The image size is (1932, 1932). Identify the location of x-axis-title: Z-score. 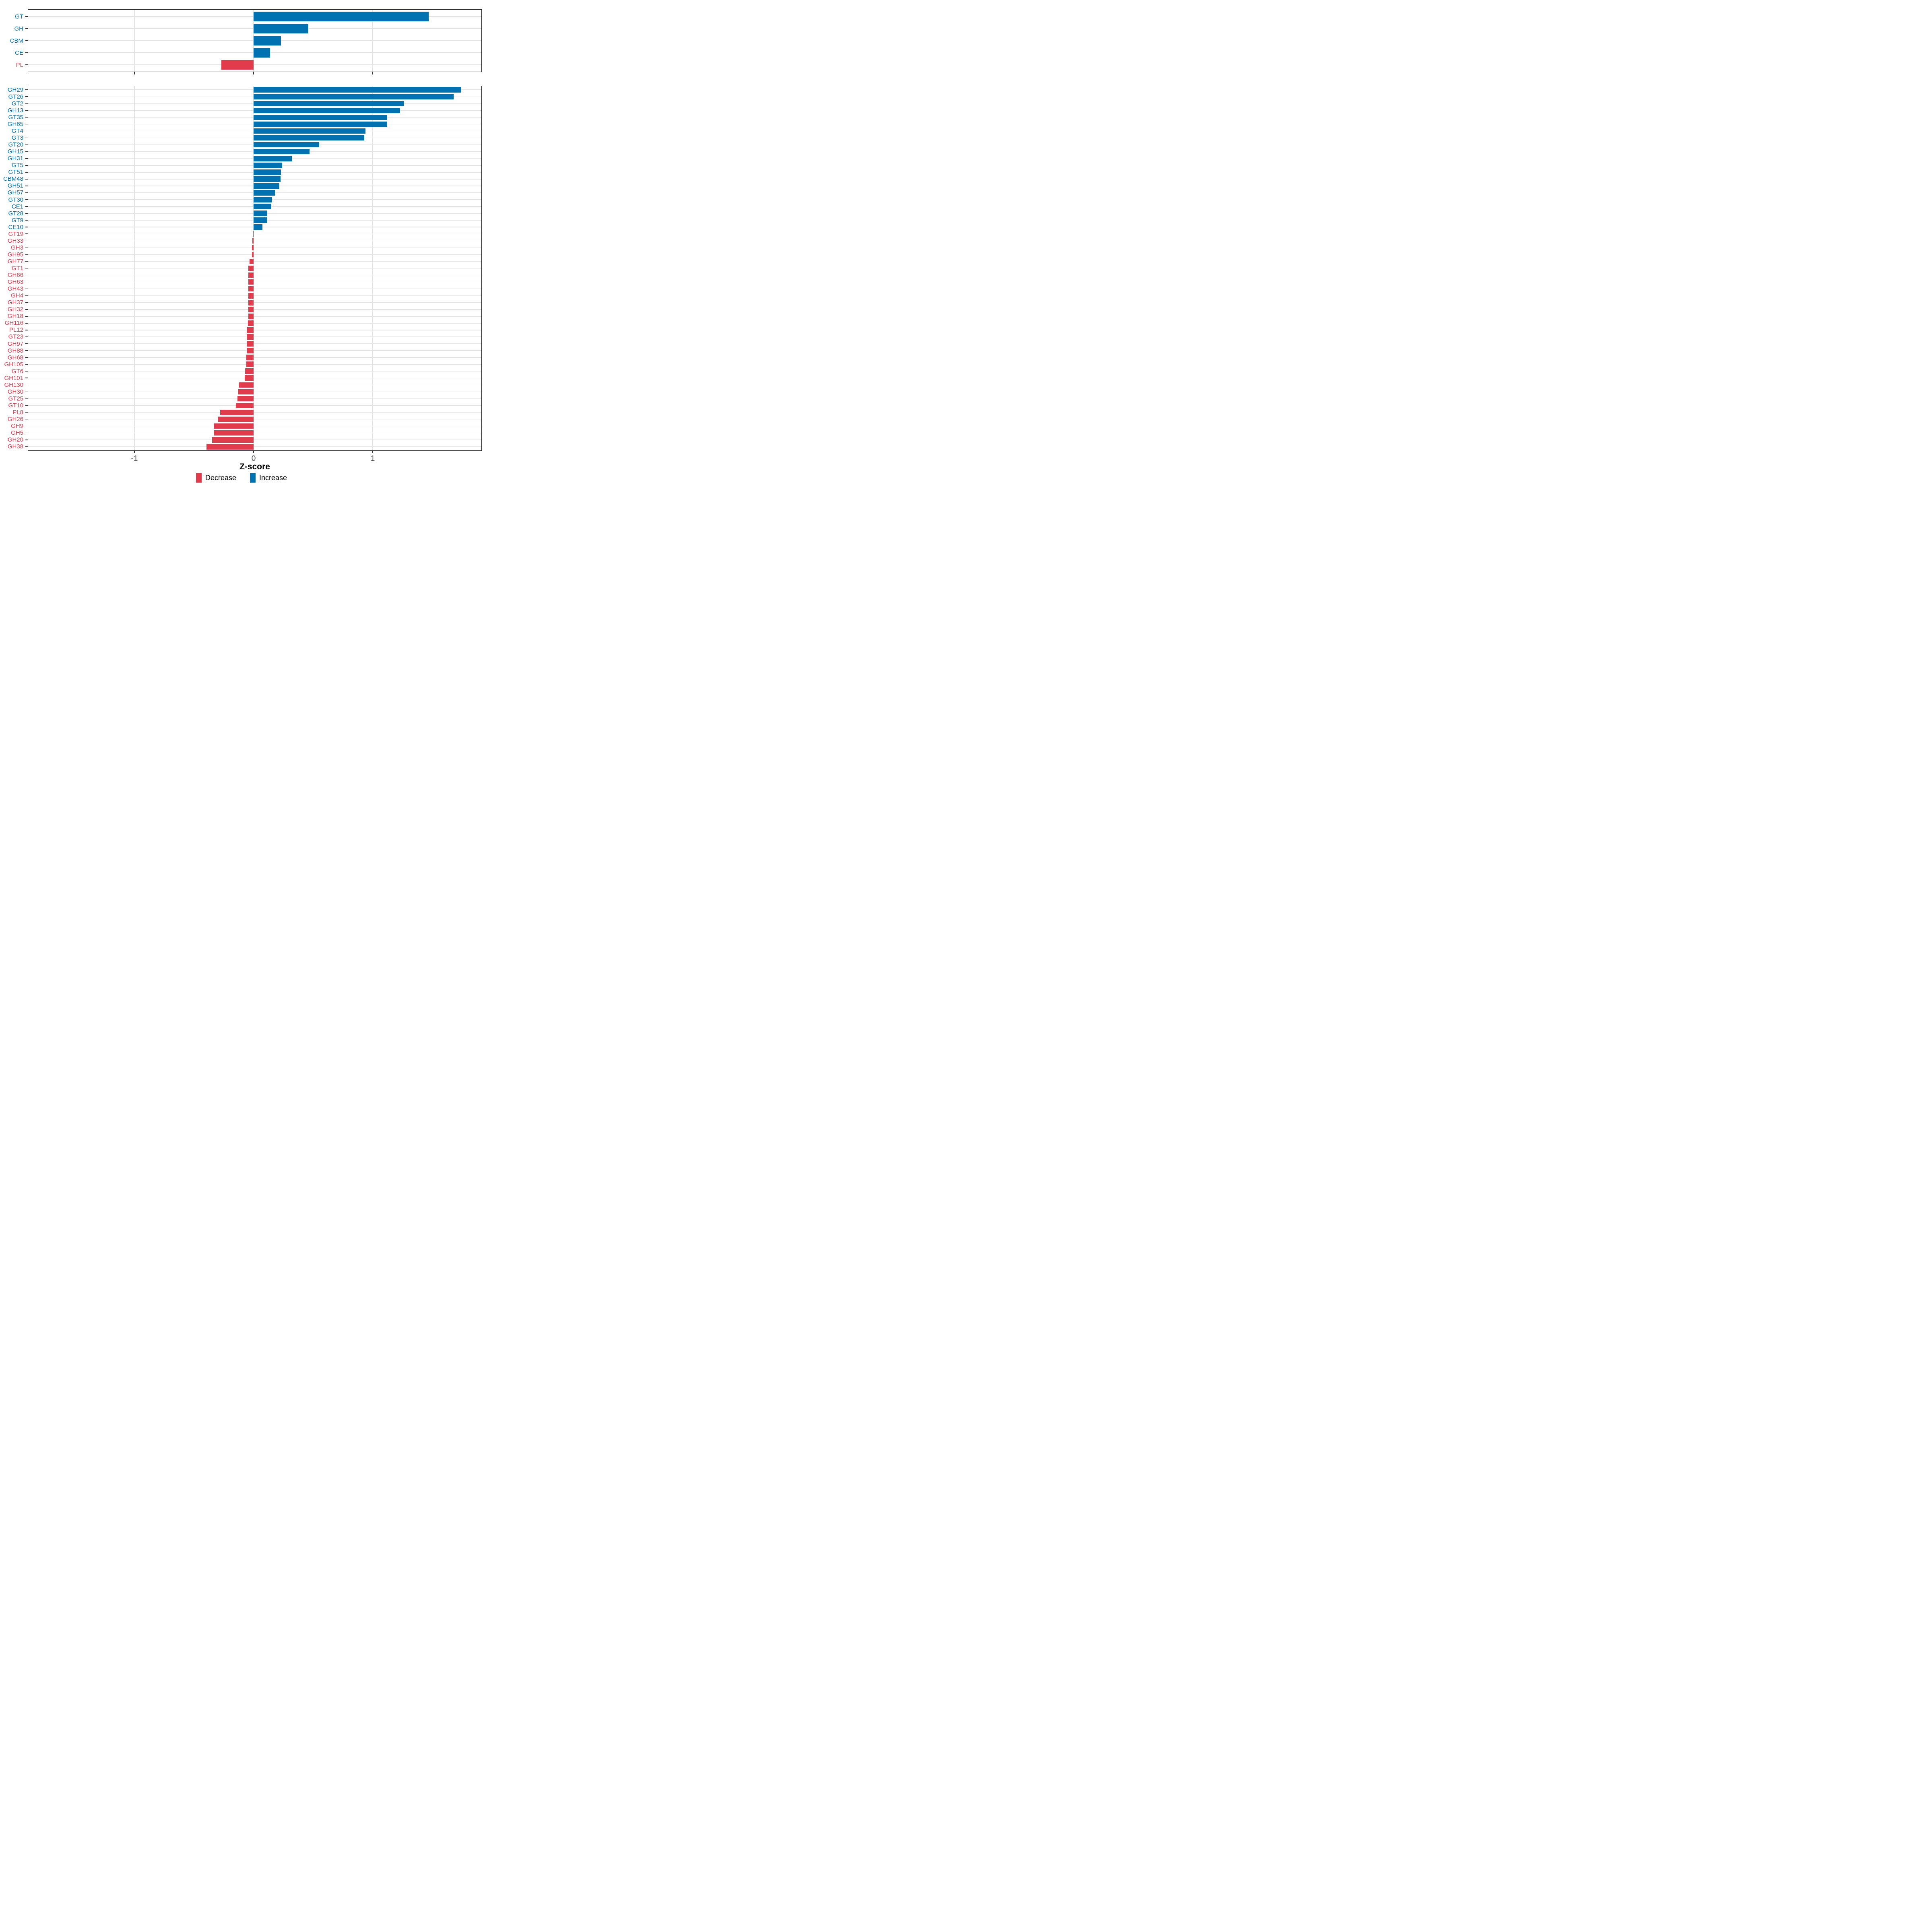
(254, 466).